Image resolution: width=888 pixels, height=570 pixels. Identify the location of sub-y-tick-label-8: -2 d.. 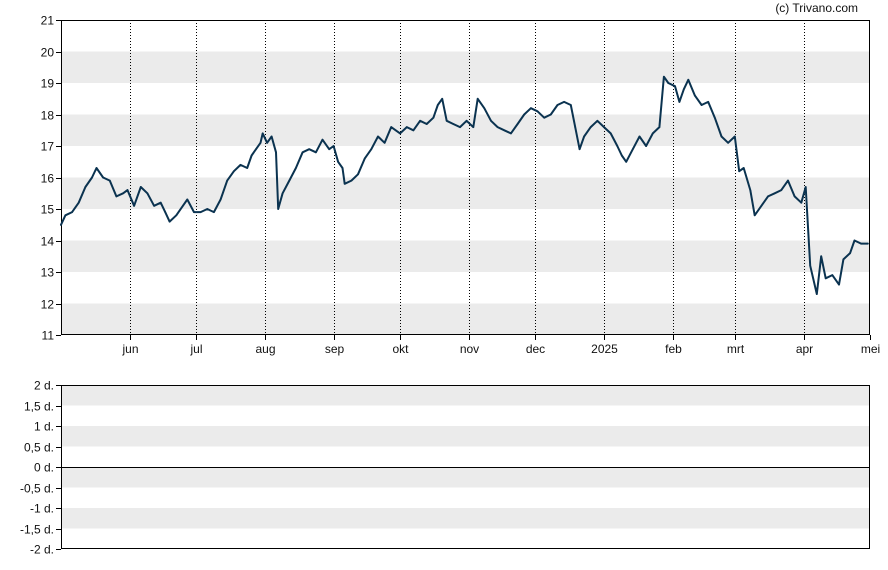
(42, 550).